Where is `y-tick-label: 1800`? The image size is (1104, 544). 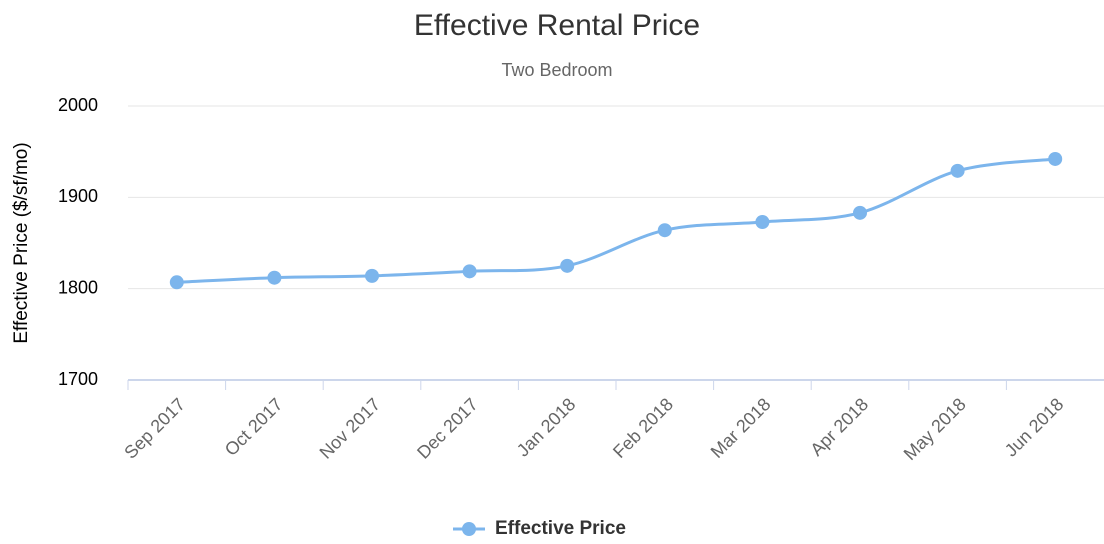 y-tick-label: 1800 is located at coordinates (78, 287).